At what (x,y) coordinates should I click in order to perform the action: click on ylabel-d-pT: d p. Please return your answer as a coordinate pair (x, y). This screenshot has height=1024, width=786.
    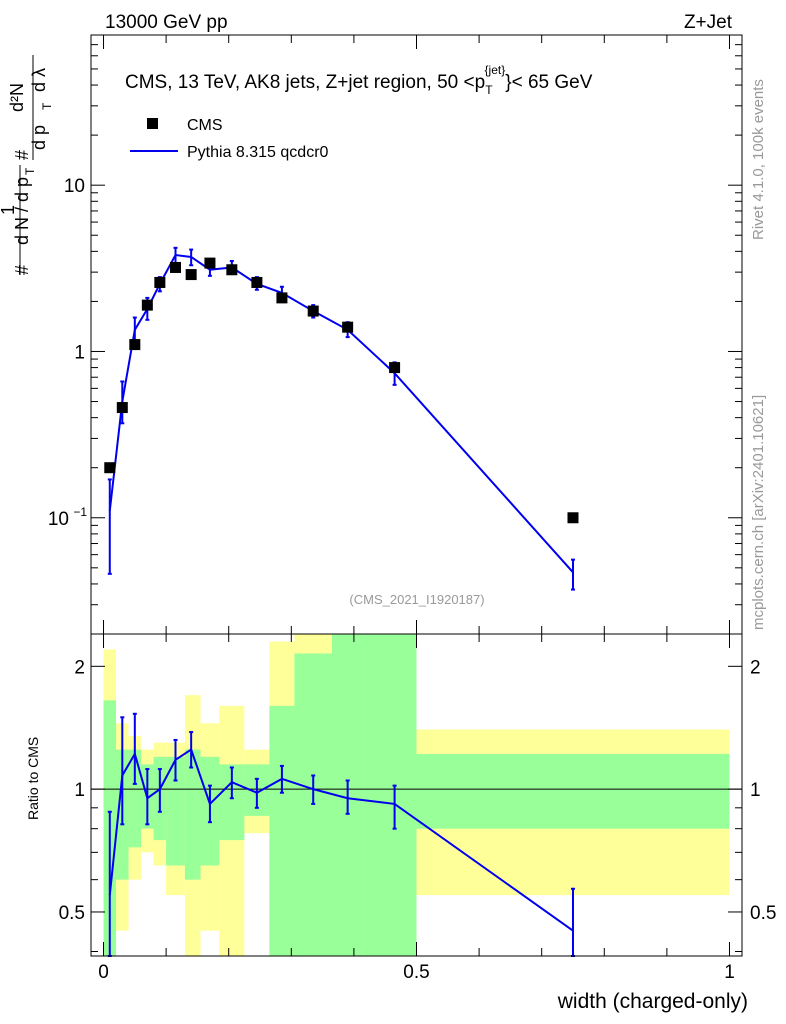
    Looking at the image, I should click on (39, 137).